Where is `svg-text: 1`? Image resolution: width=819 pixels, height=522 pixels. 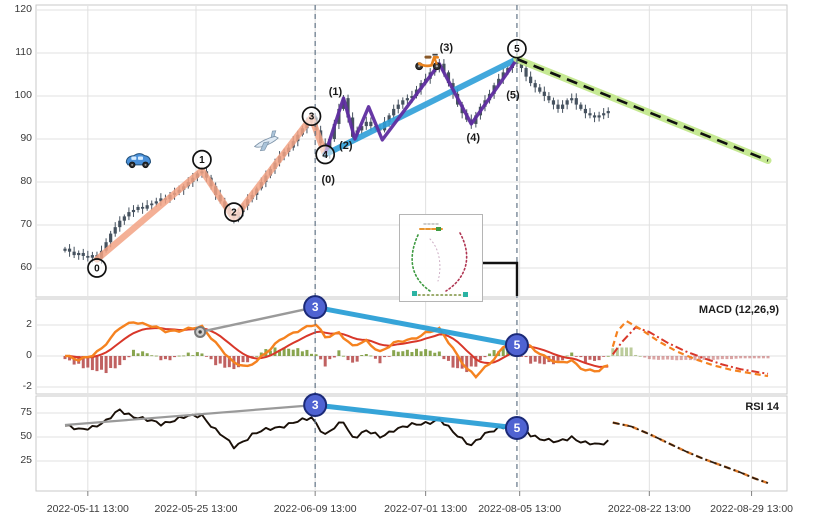 svg-text: 1 is located at coordinates (202, 160).